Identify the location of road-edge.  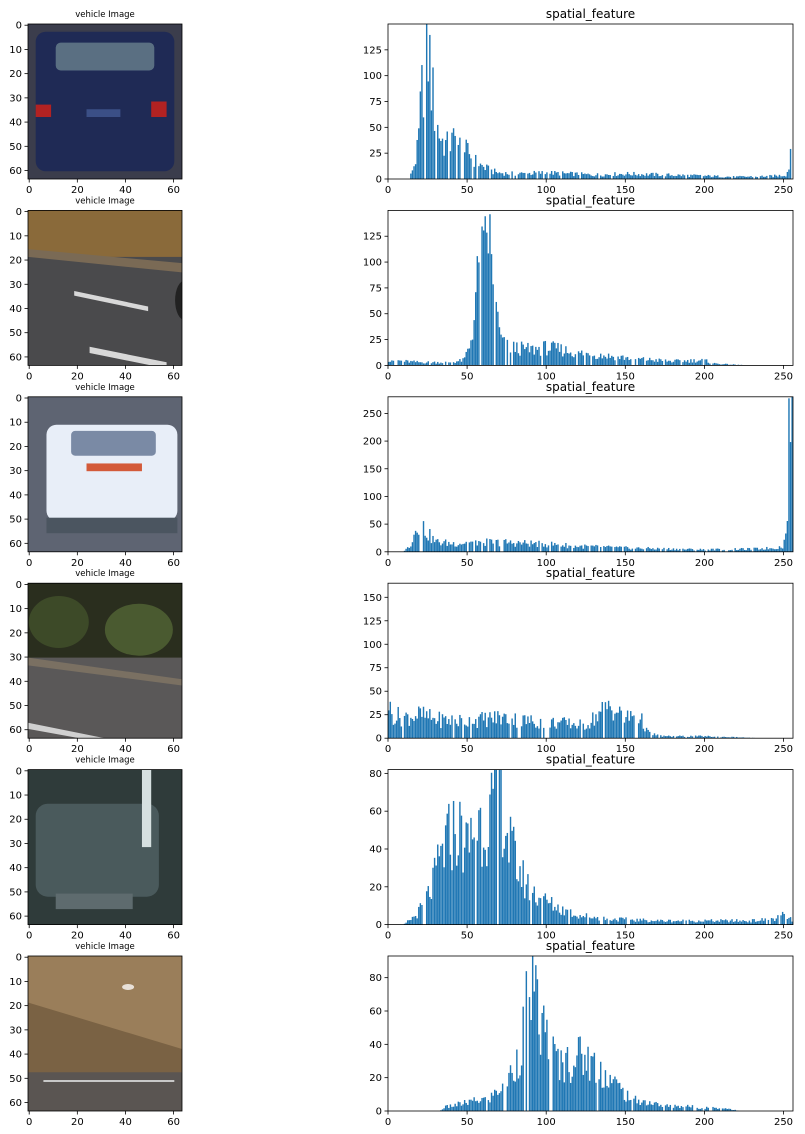
(105, 261).